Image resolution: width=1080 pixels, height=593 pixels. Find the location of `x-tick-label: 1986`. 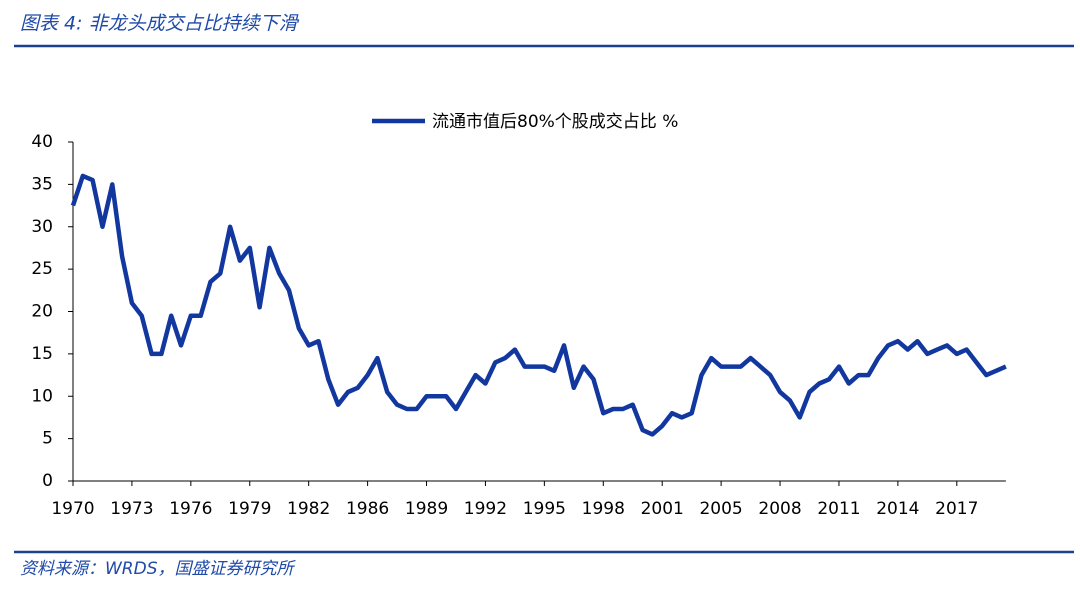

x-tick-label: 1986 is located at coordinates (367, 509).